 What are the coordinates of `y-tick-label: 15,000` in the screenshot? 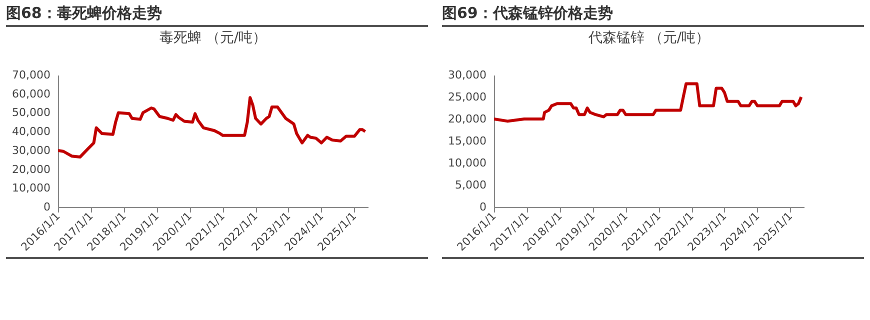 It's located at (467, 141).